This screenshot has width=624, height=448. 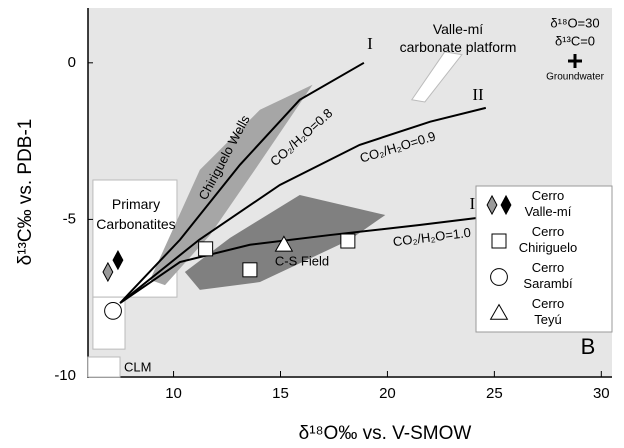 What do you see at coordinates (385, 433) in the screenshot?
I see `x-axis-title: δ¹⁸O‰ vs. V-SMOW` at bounding box center [385, 433].